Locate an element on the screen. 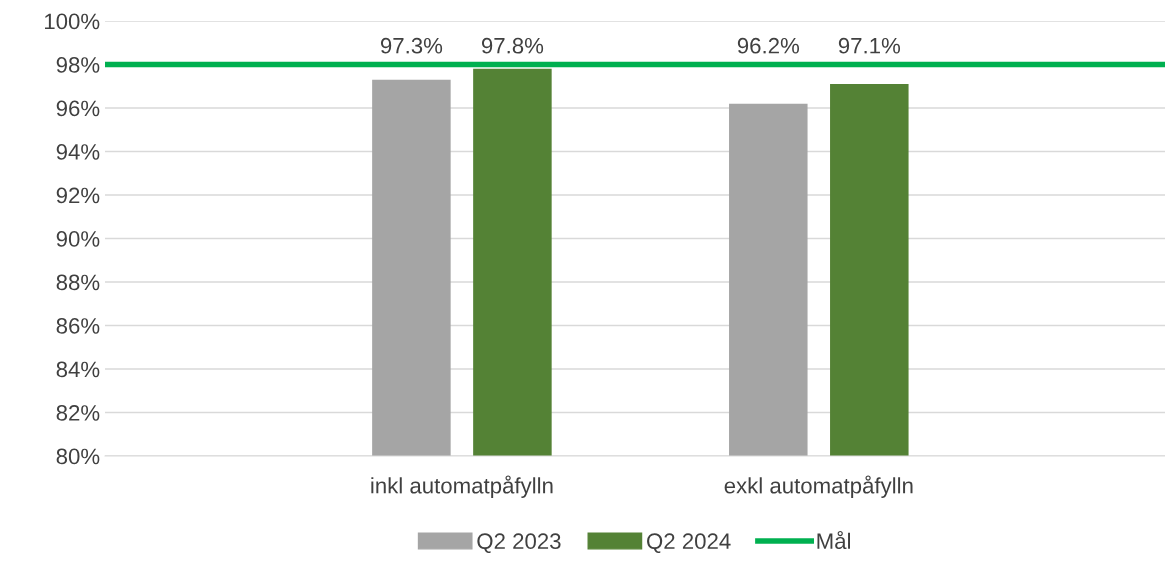 Image resolution: width=1165 pixels, height=563 pixels. y-tick-label: 80% is located at coordinates (78, 456).